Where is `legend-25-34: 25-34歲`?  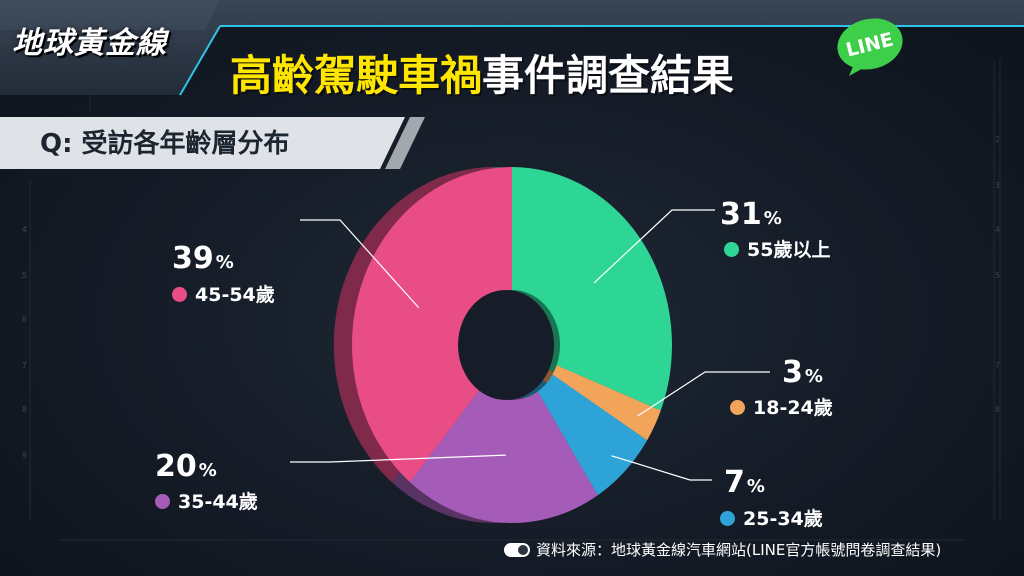 legend-25-34: 25-34歲 is located at coordinates (771, 519).